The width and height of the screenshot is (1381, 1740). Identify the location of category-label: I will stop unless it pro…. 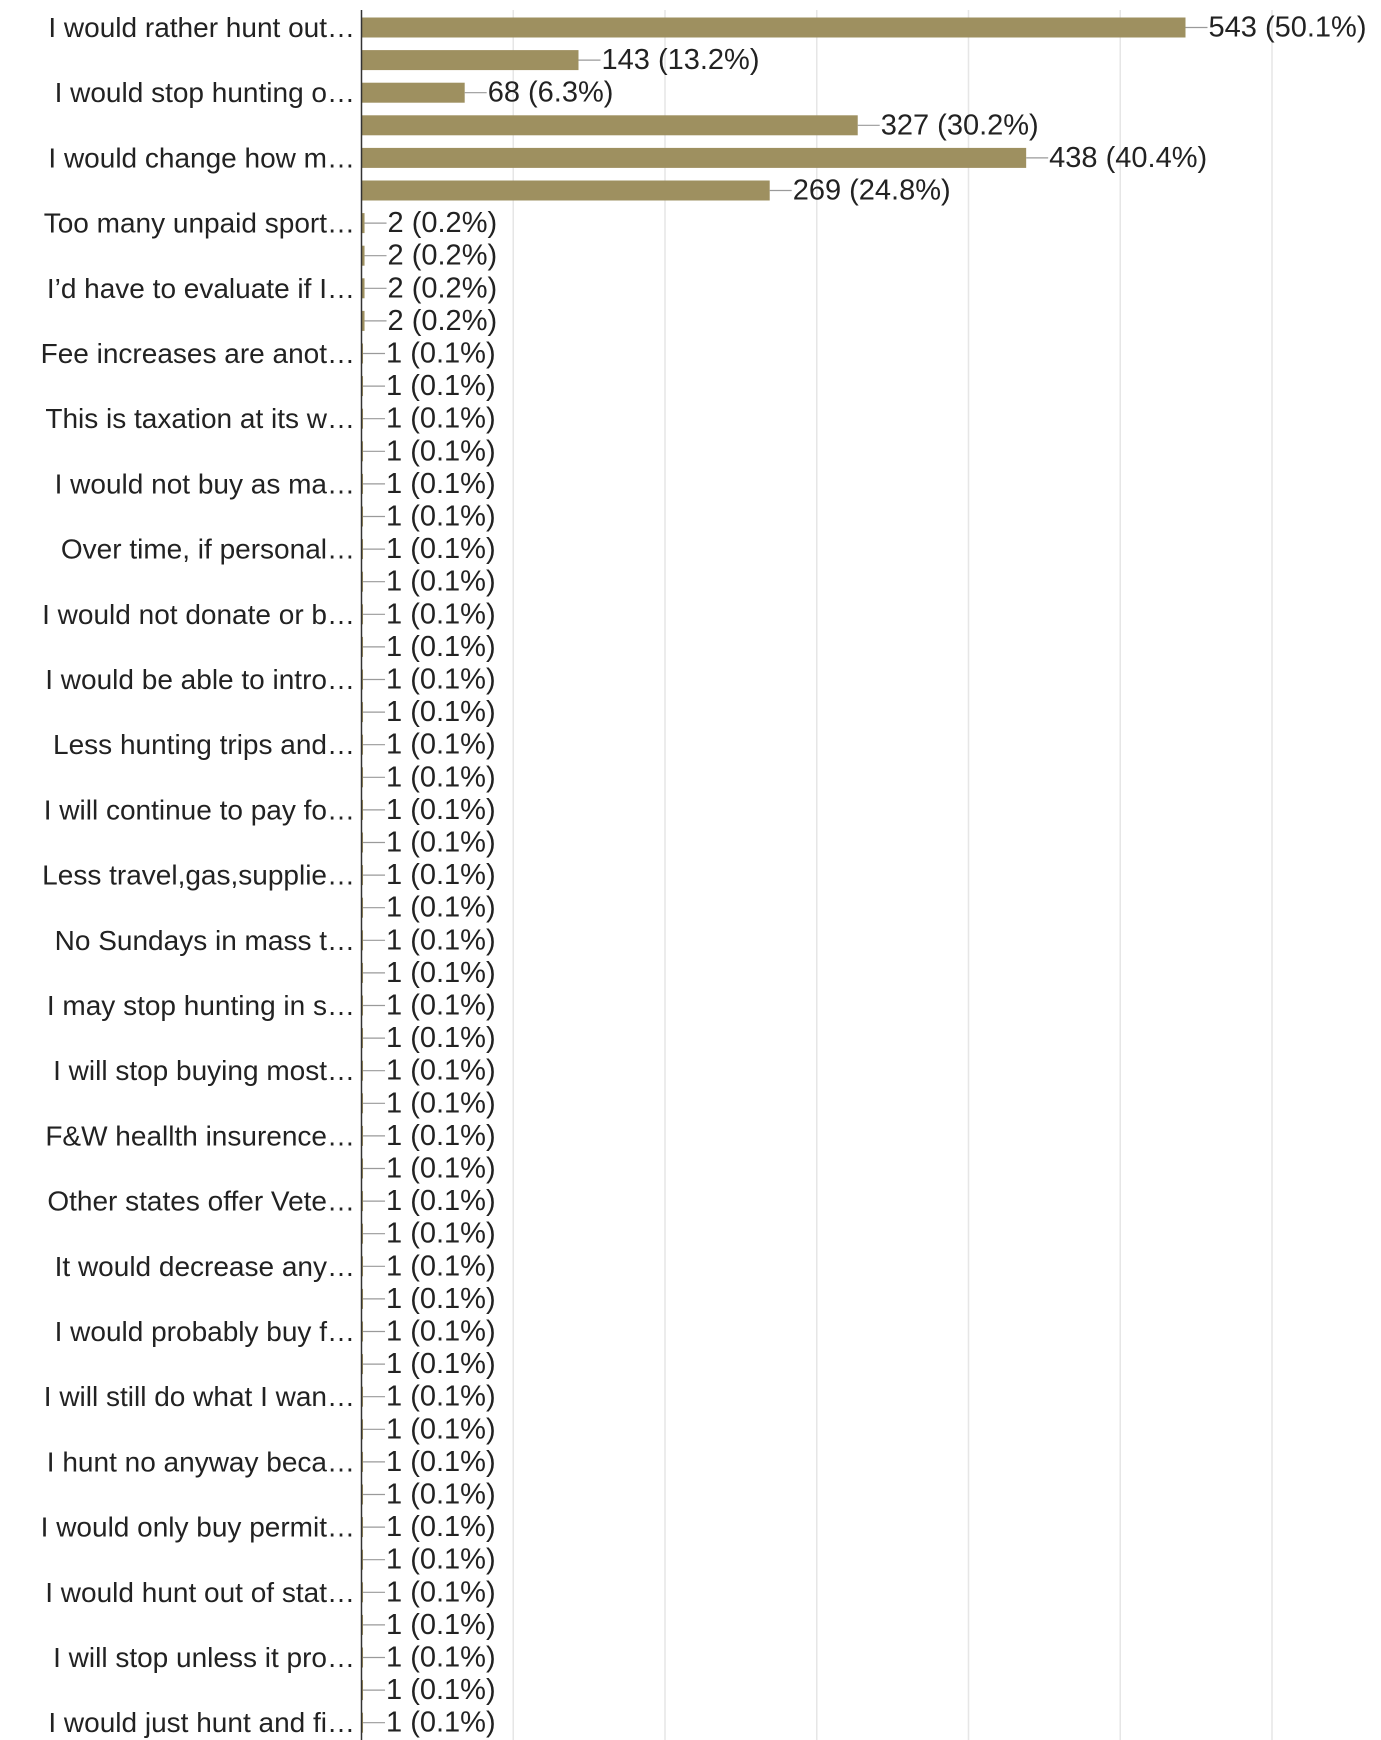
(204, 1657).